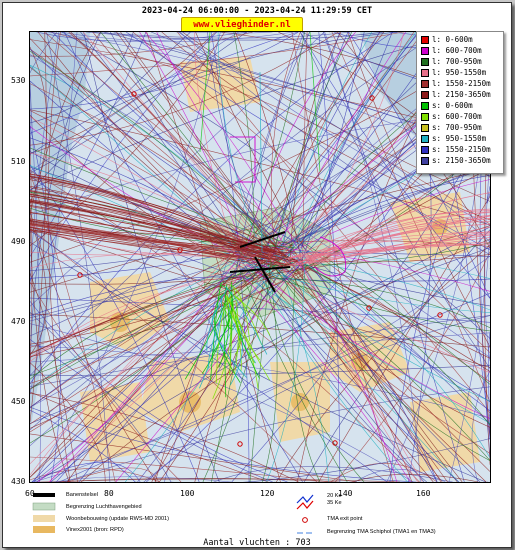  What do you see at coordinates (104, 507) in the screenshot?
I see `legend-airport-boundary-label: Begrenzing Luchthavengebied` at bounding box center [104, 507].